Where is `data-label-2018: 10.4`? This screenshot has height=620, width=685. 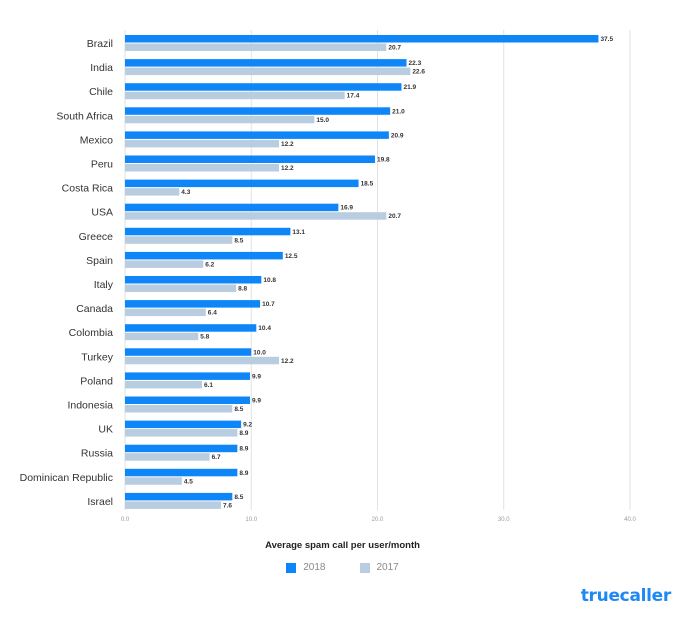 data-label-2018: 10.4 is located at coordinates (264, 328).